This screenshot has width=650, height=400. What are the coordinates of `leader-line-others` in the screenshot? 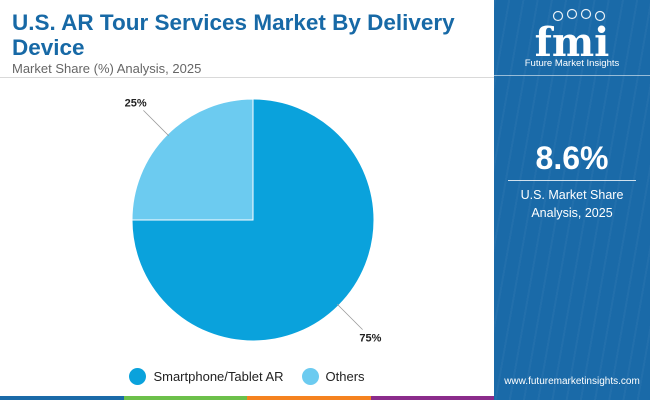 It's located at (156, 123).